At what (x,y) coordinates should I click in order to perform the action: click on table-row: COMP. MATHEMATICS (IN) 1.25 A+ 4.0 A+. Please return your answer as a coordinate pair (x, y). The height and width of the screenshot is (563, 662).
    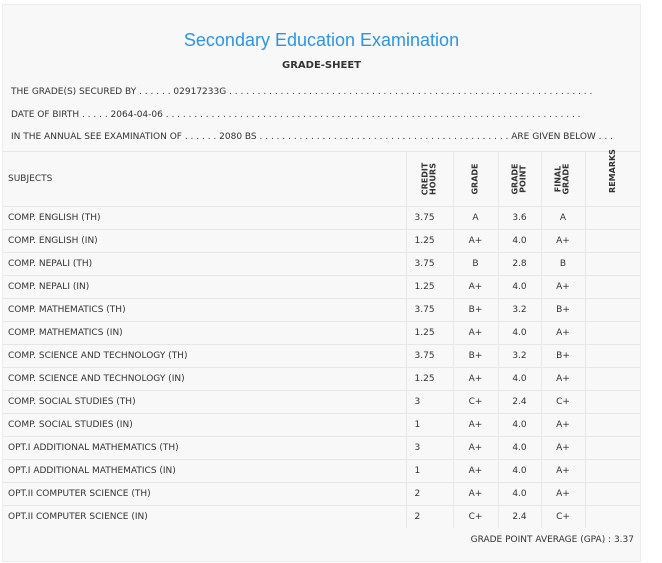
    Looking at the image, I should click on (321, 333).